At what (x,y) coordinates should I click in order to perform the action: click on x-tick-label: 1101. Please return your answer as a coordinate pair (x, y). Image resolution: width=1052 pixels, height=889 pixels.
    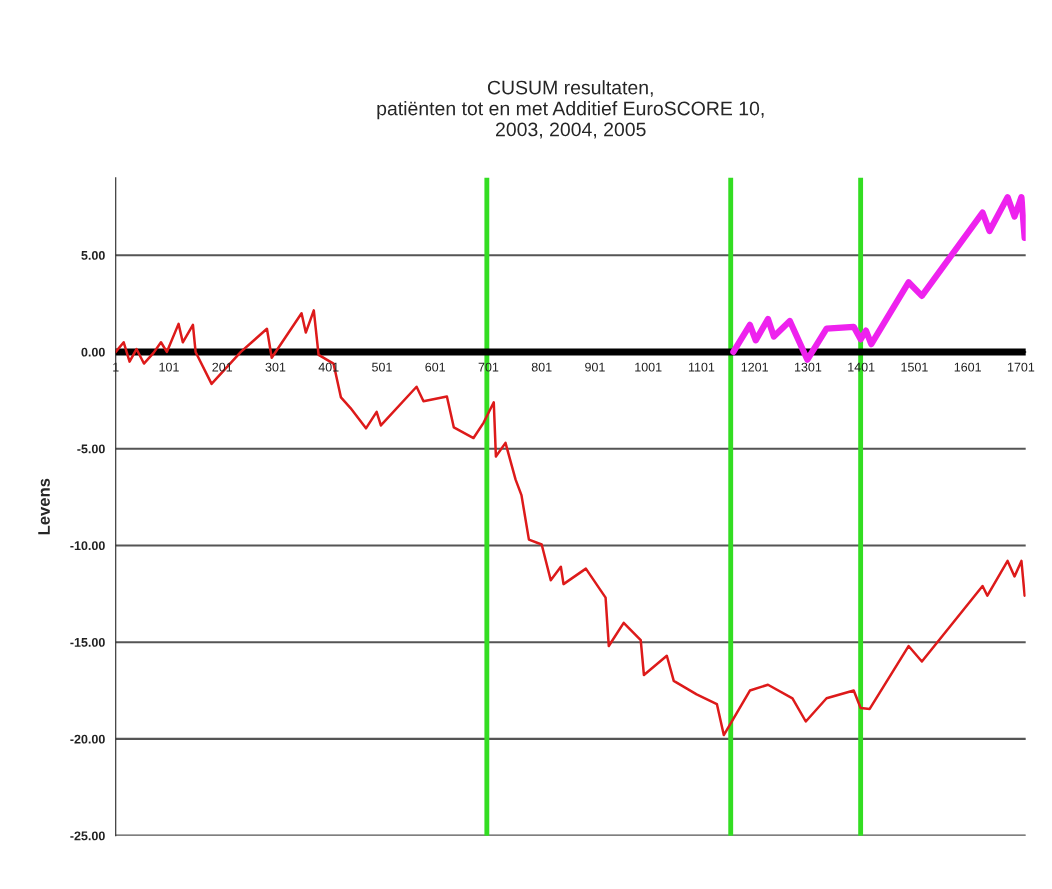
    Looking at the image, I should click on (701, 367).